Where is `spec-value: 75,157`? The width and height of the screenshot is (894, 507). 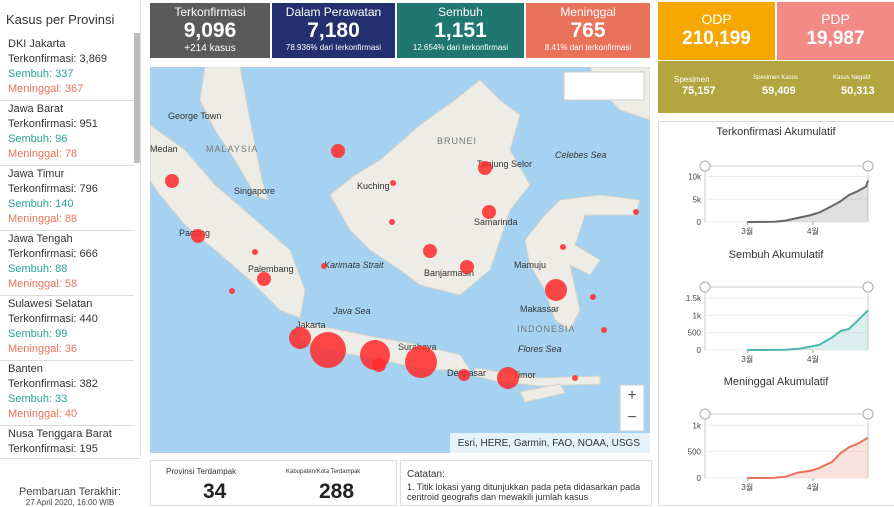
spec-value: 75,157 is located at coordinates (699, 91).